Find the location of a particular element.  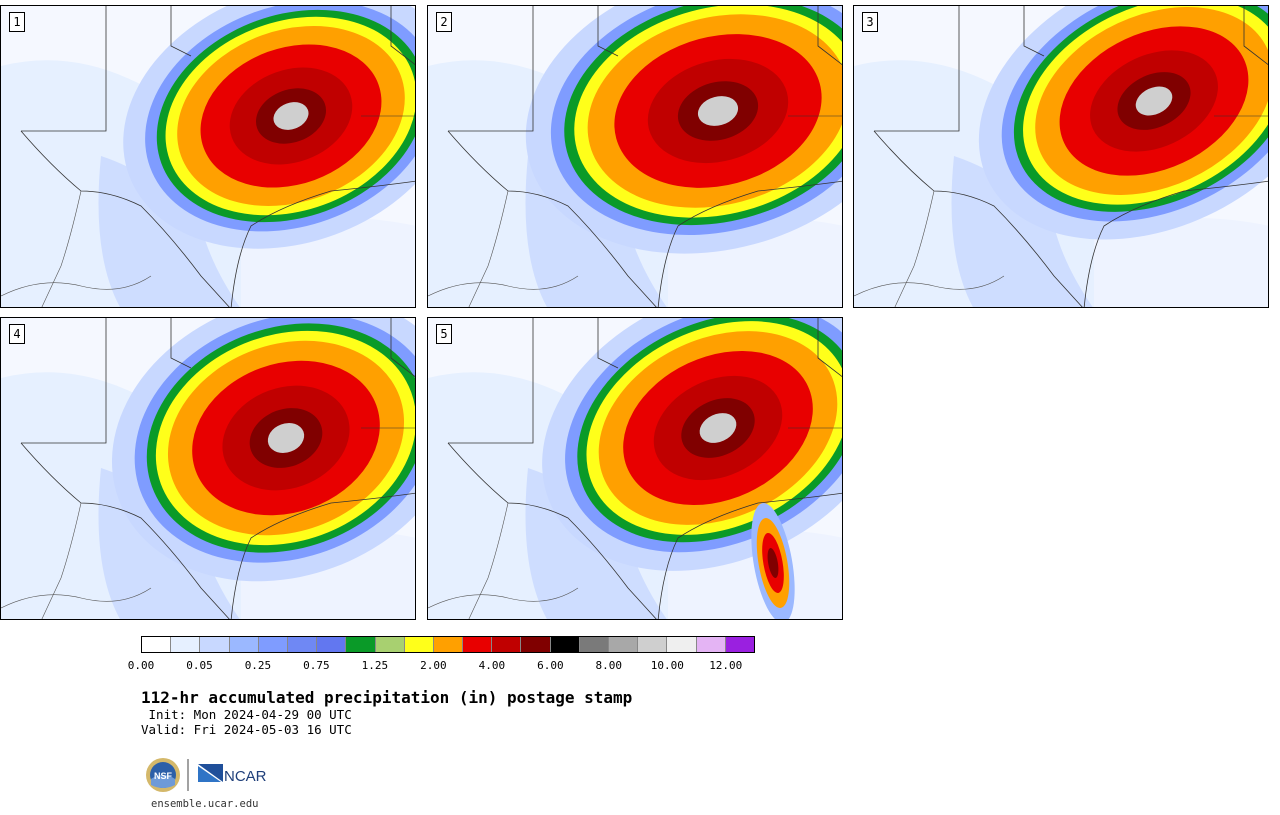

map-panel-2: 2 is located at coordinates (635, 156).